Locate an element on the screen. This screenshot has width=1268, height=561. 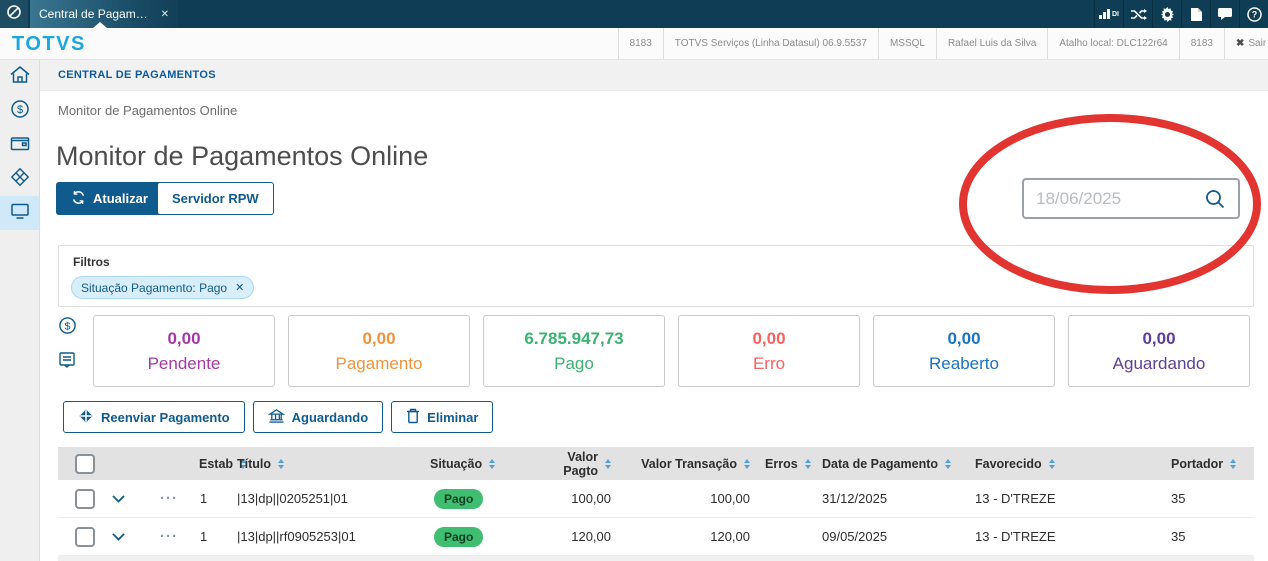
date-filter-field is located at coordinates (1131, 198).